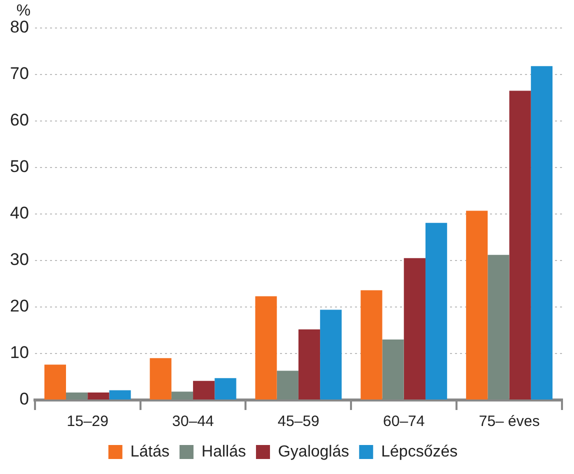 The width and height of the screenshot is (574, 474). What do you see at coordinates (19, 260) in the screenshot?
I see `y-tick-label: 30` at bounding box center [19, 260].